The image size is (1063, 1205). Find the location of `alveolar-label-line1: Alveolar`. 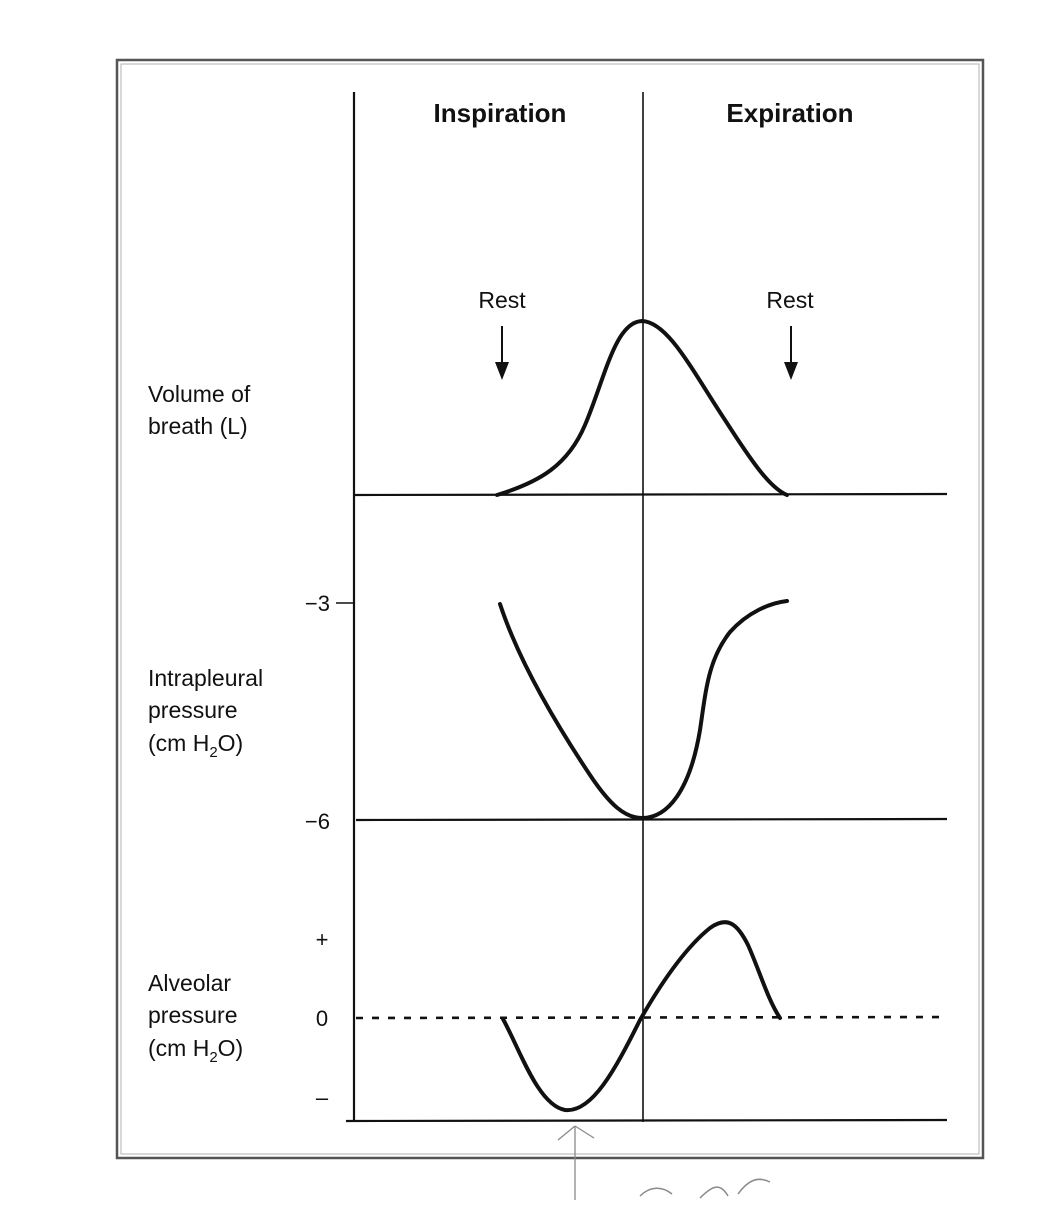

alveolar-label-line1: Alveolar is located at coordinates (189, 983).